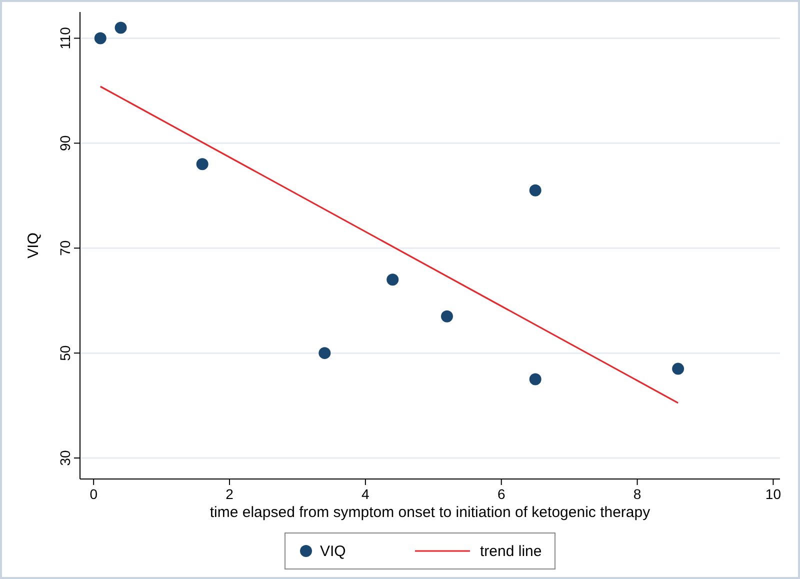 The image size is (800, 579). Describe the element at coordinates (65, 38) in the screenshot. I see `y-tick-label: 110` at that location.